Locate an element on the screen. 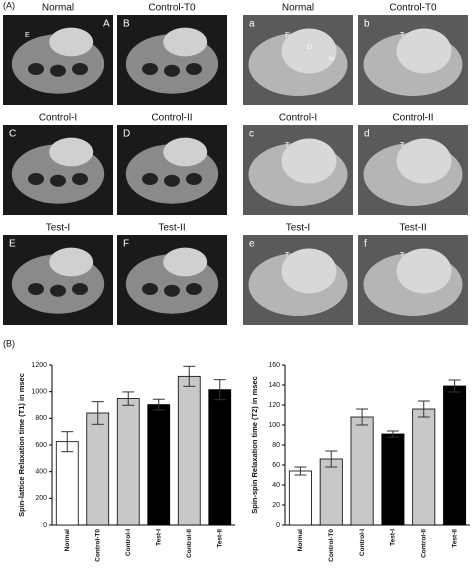 The height and width of the screenshot is (577, 474). y-tick-label: 60 is located at coordinates (276, 465).